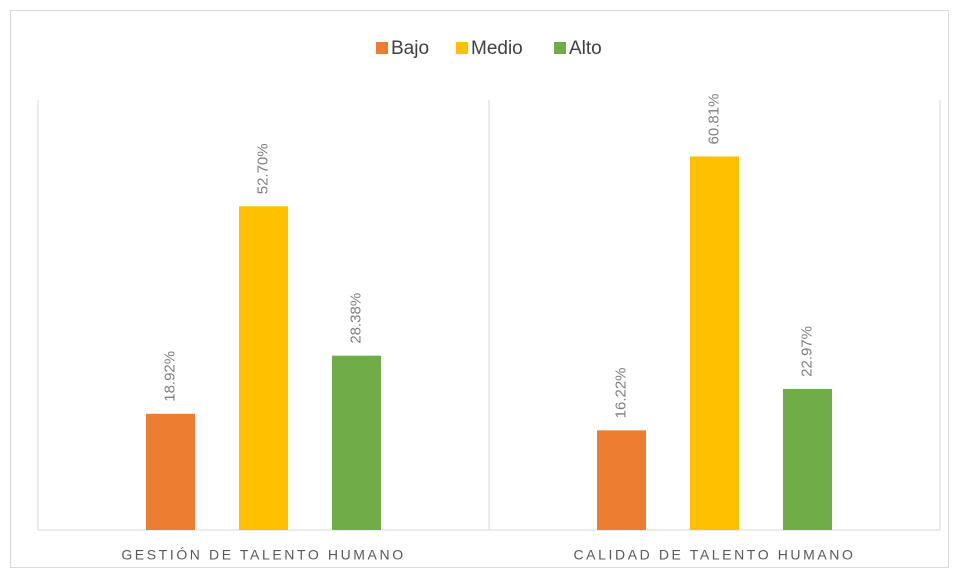  What do you see at coordinates (714, 555) in the screenshot?
I see `x-tick-label: CALIDAD DE TALENTO HUMANO` at bounding box center [714, 555].